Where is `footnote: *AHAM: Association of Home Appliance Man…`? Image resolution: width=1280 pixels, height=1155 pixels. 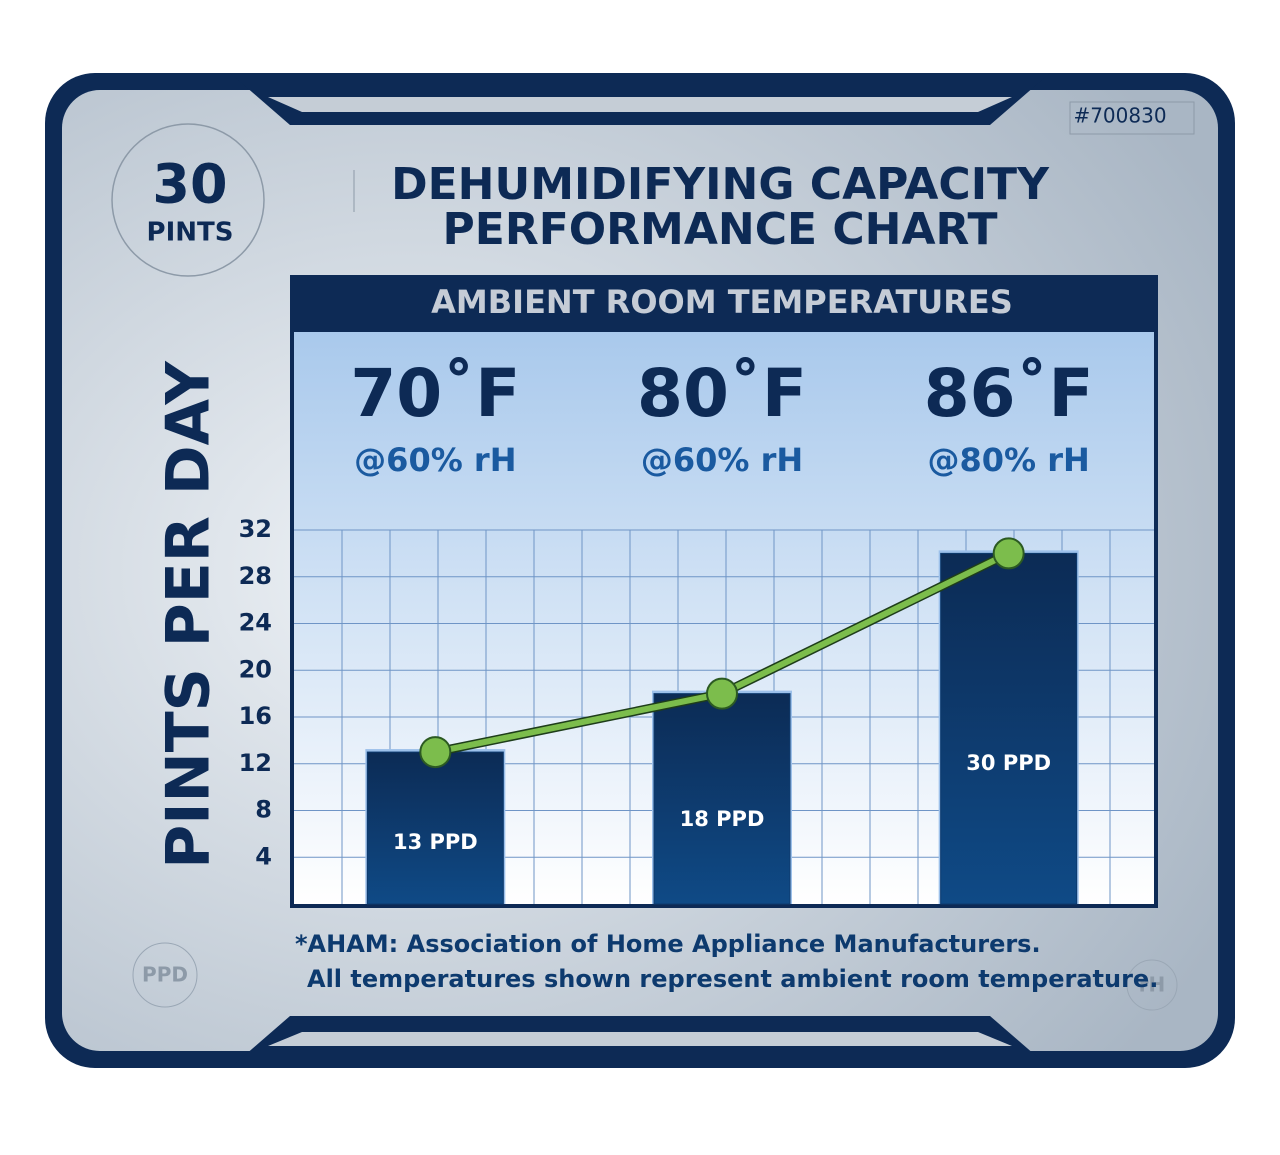
footnote: *AHAM: Association of Home Appliance Man… is located at coordinates (668, 944).